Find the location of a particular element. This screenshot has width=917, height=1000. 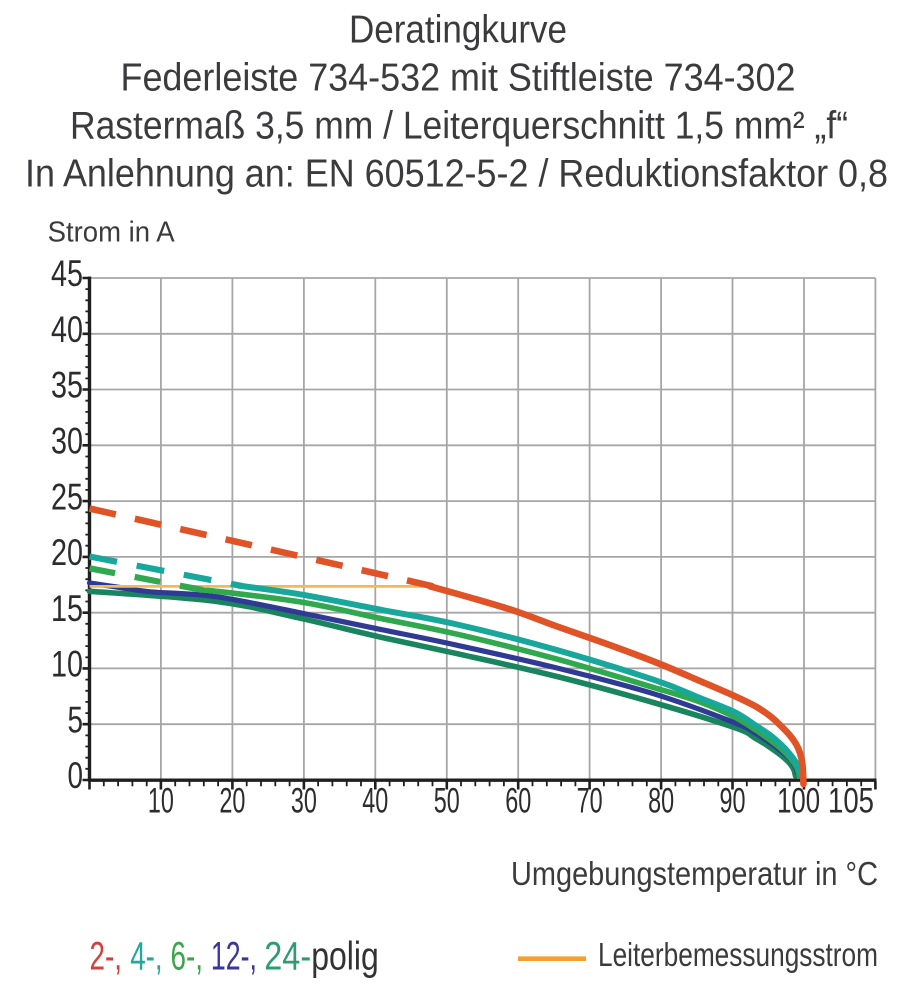

svg-text: 0 is located at coordinates (76, 775).